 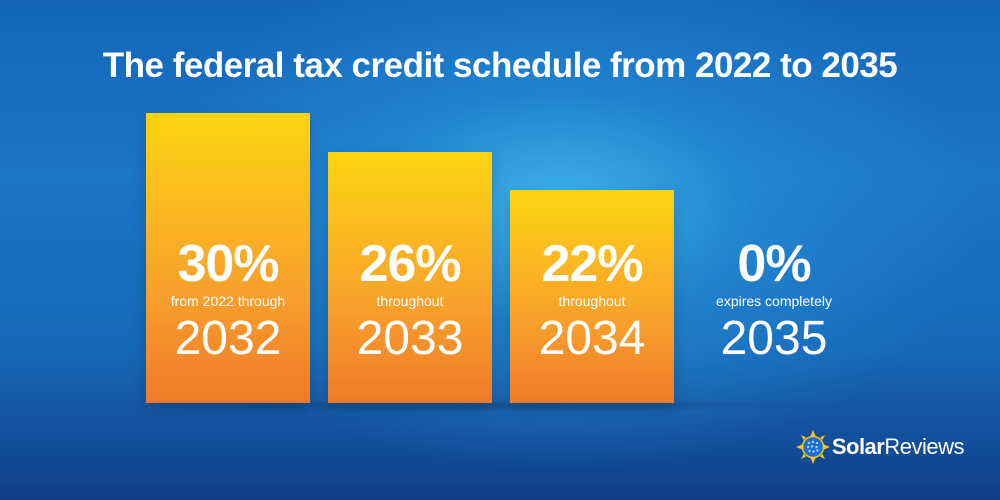 I want to click on sun-globe-icon, so click(x=812, y=447).